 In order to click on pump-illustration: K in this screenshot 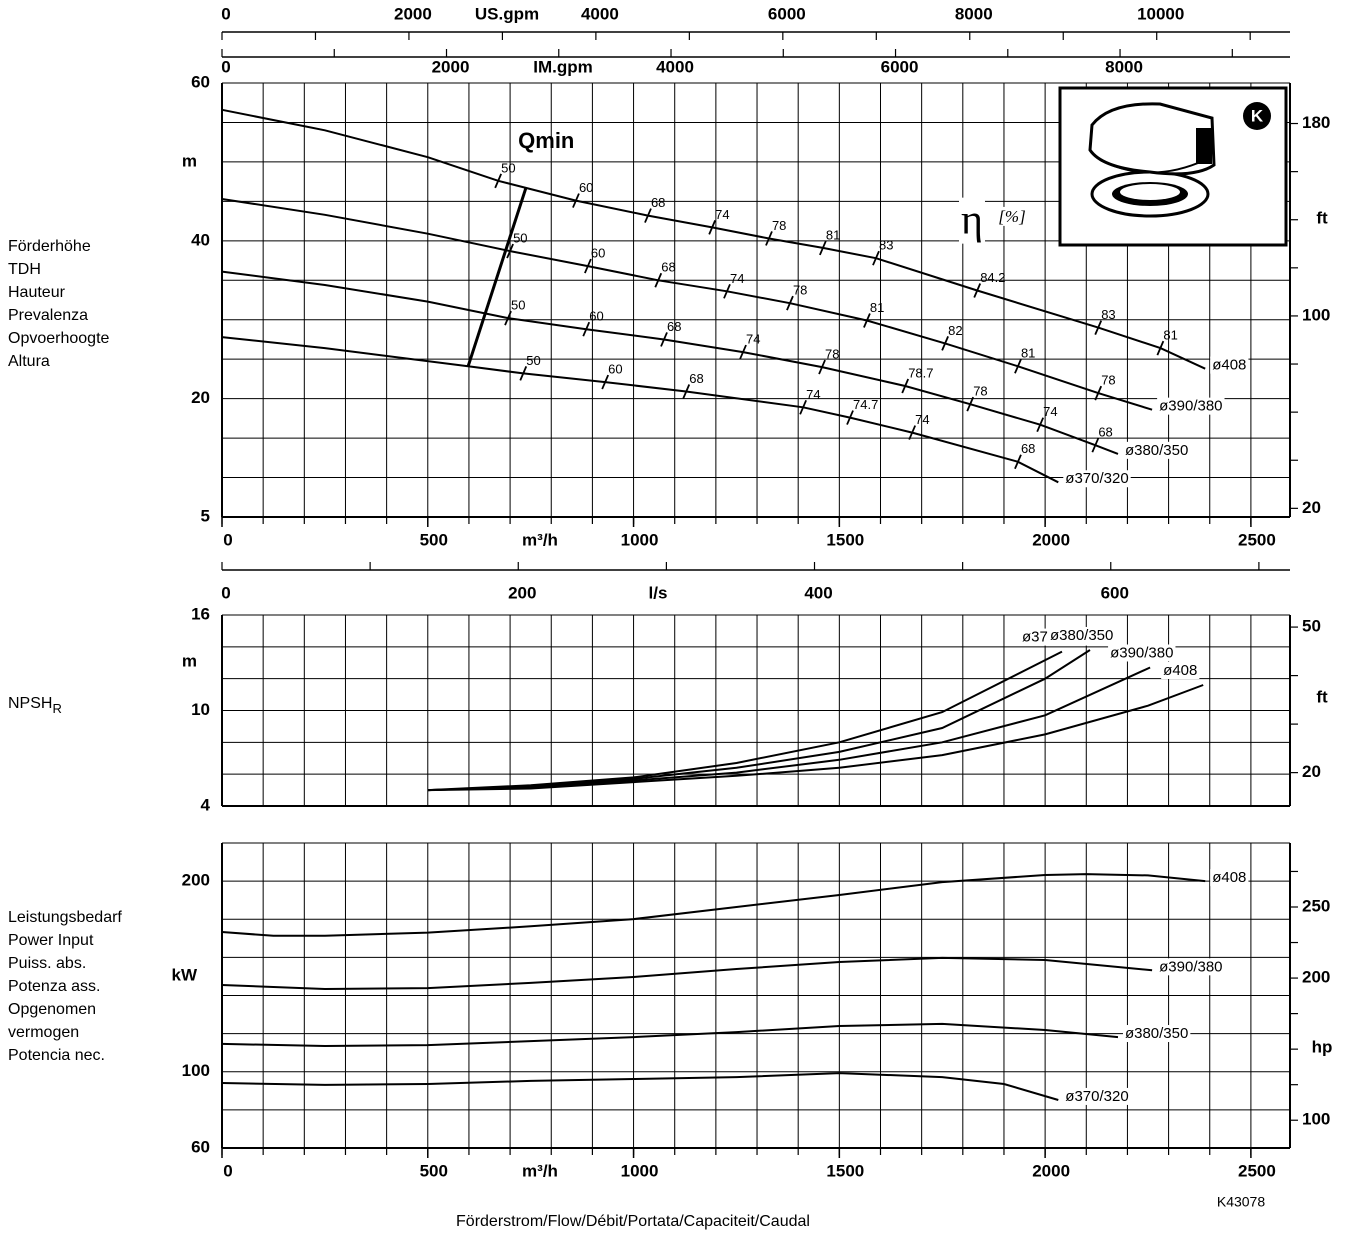, I will do `click(1173, 166)`.